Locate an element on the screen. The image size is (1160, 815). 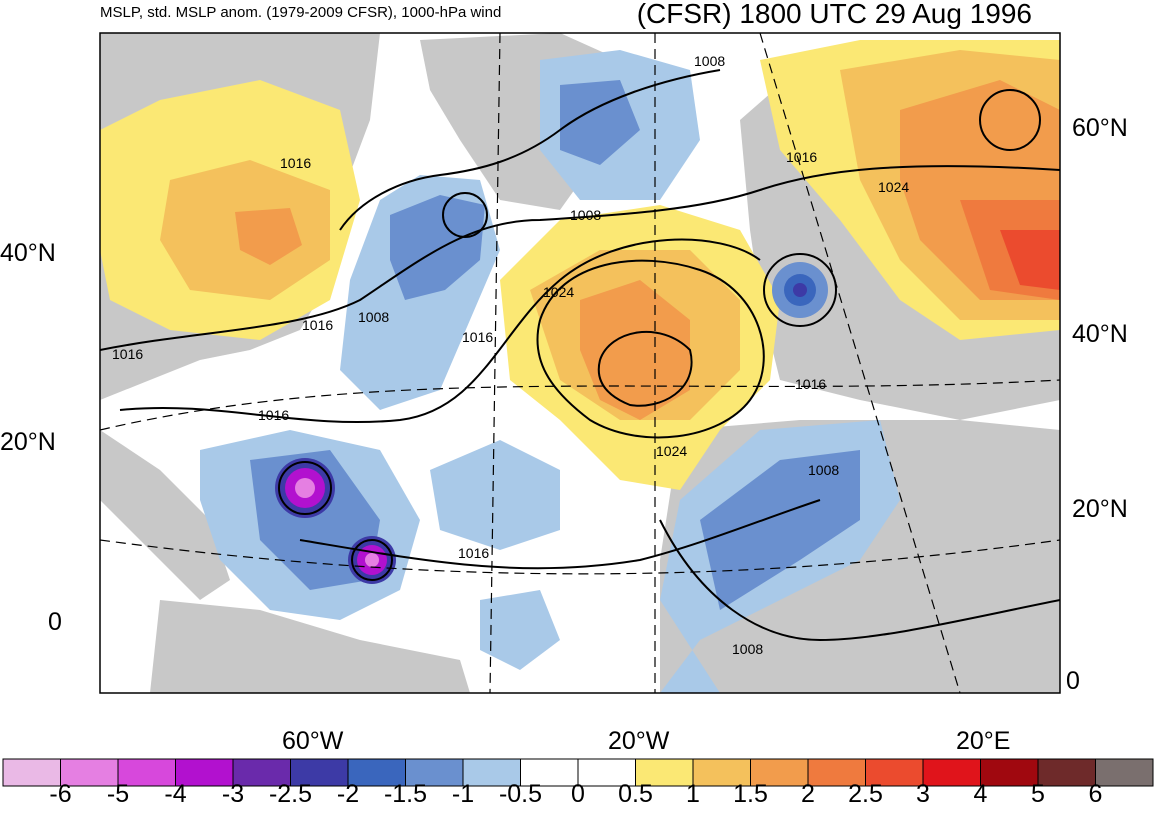
colorbar is located at coordinates (578, 772).